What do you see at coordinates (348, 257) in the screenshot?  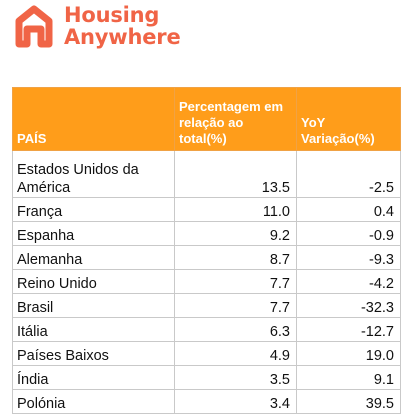 I see `yoy-cell: -9.3` at bounding box center [348, 257].